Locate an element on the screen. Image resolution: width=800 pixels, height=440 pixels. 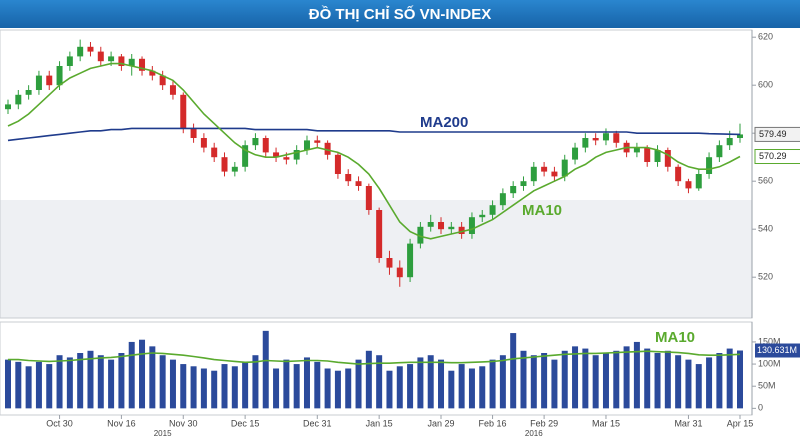
annotation: MA200 is located at coordinates (444, 122).